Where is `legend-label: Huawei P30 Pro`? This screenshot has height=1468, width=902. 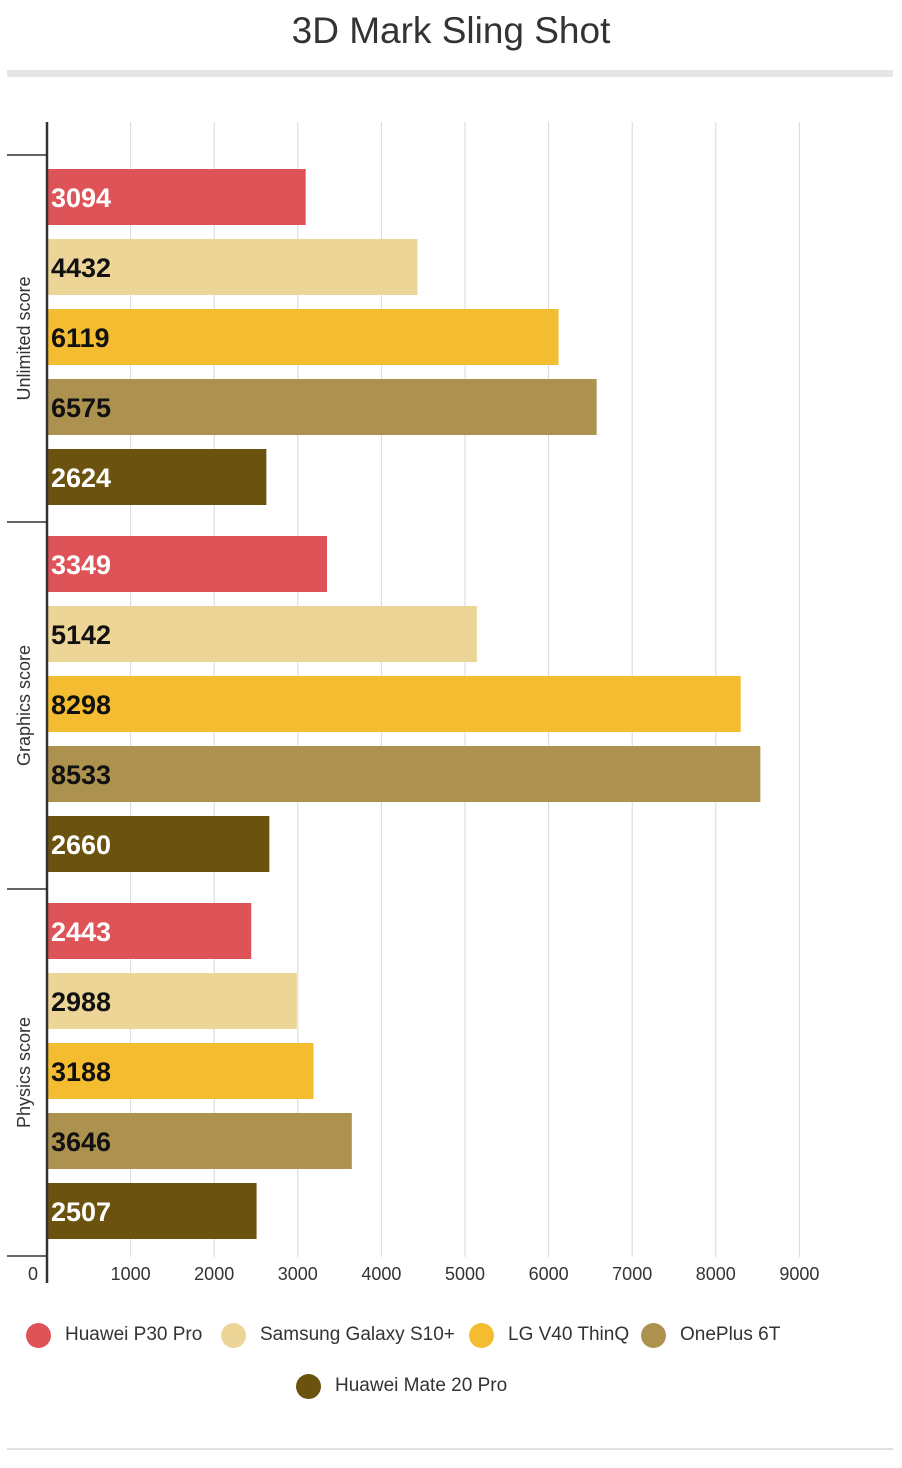
legend-label: Huawei P30 Pro is located at coordinates (134, 1334).